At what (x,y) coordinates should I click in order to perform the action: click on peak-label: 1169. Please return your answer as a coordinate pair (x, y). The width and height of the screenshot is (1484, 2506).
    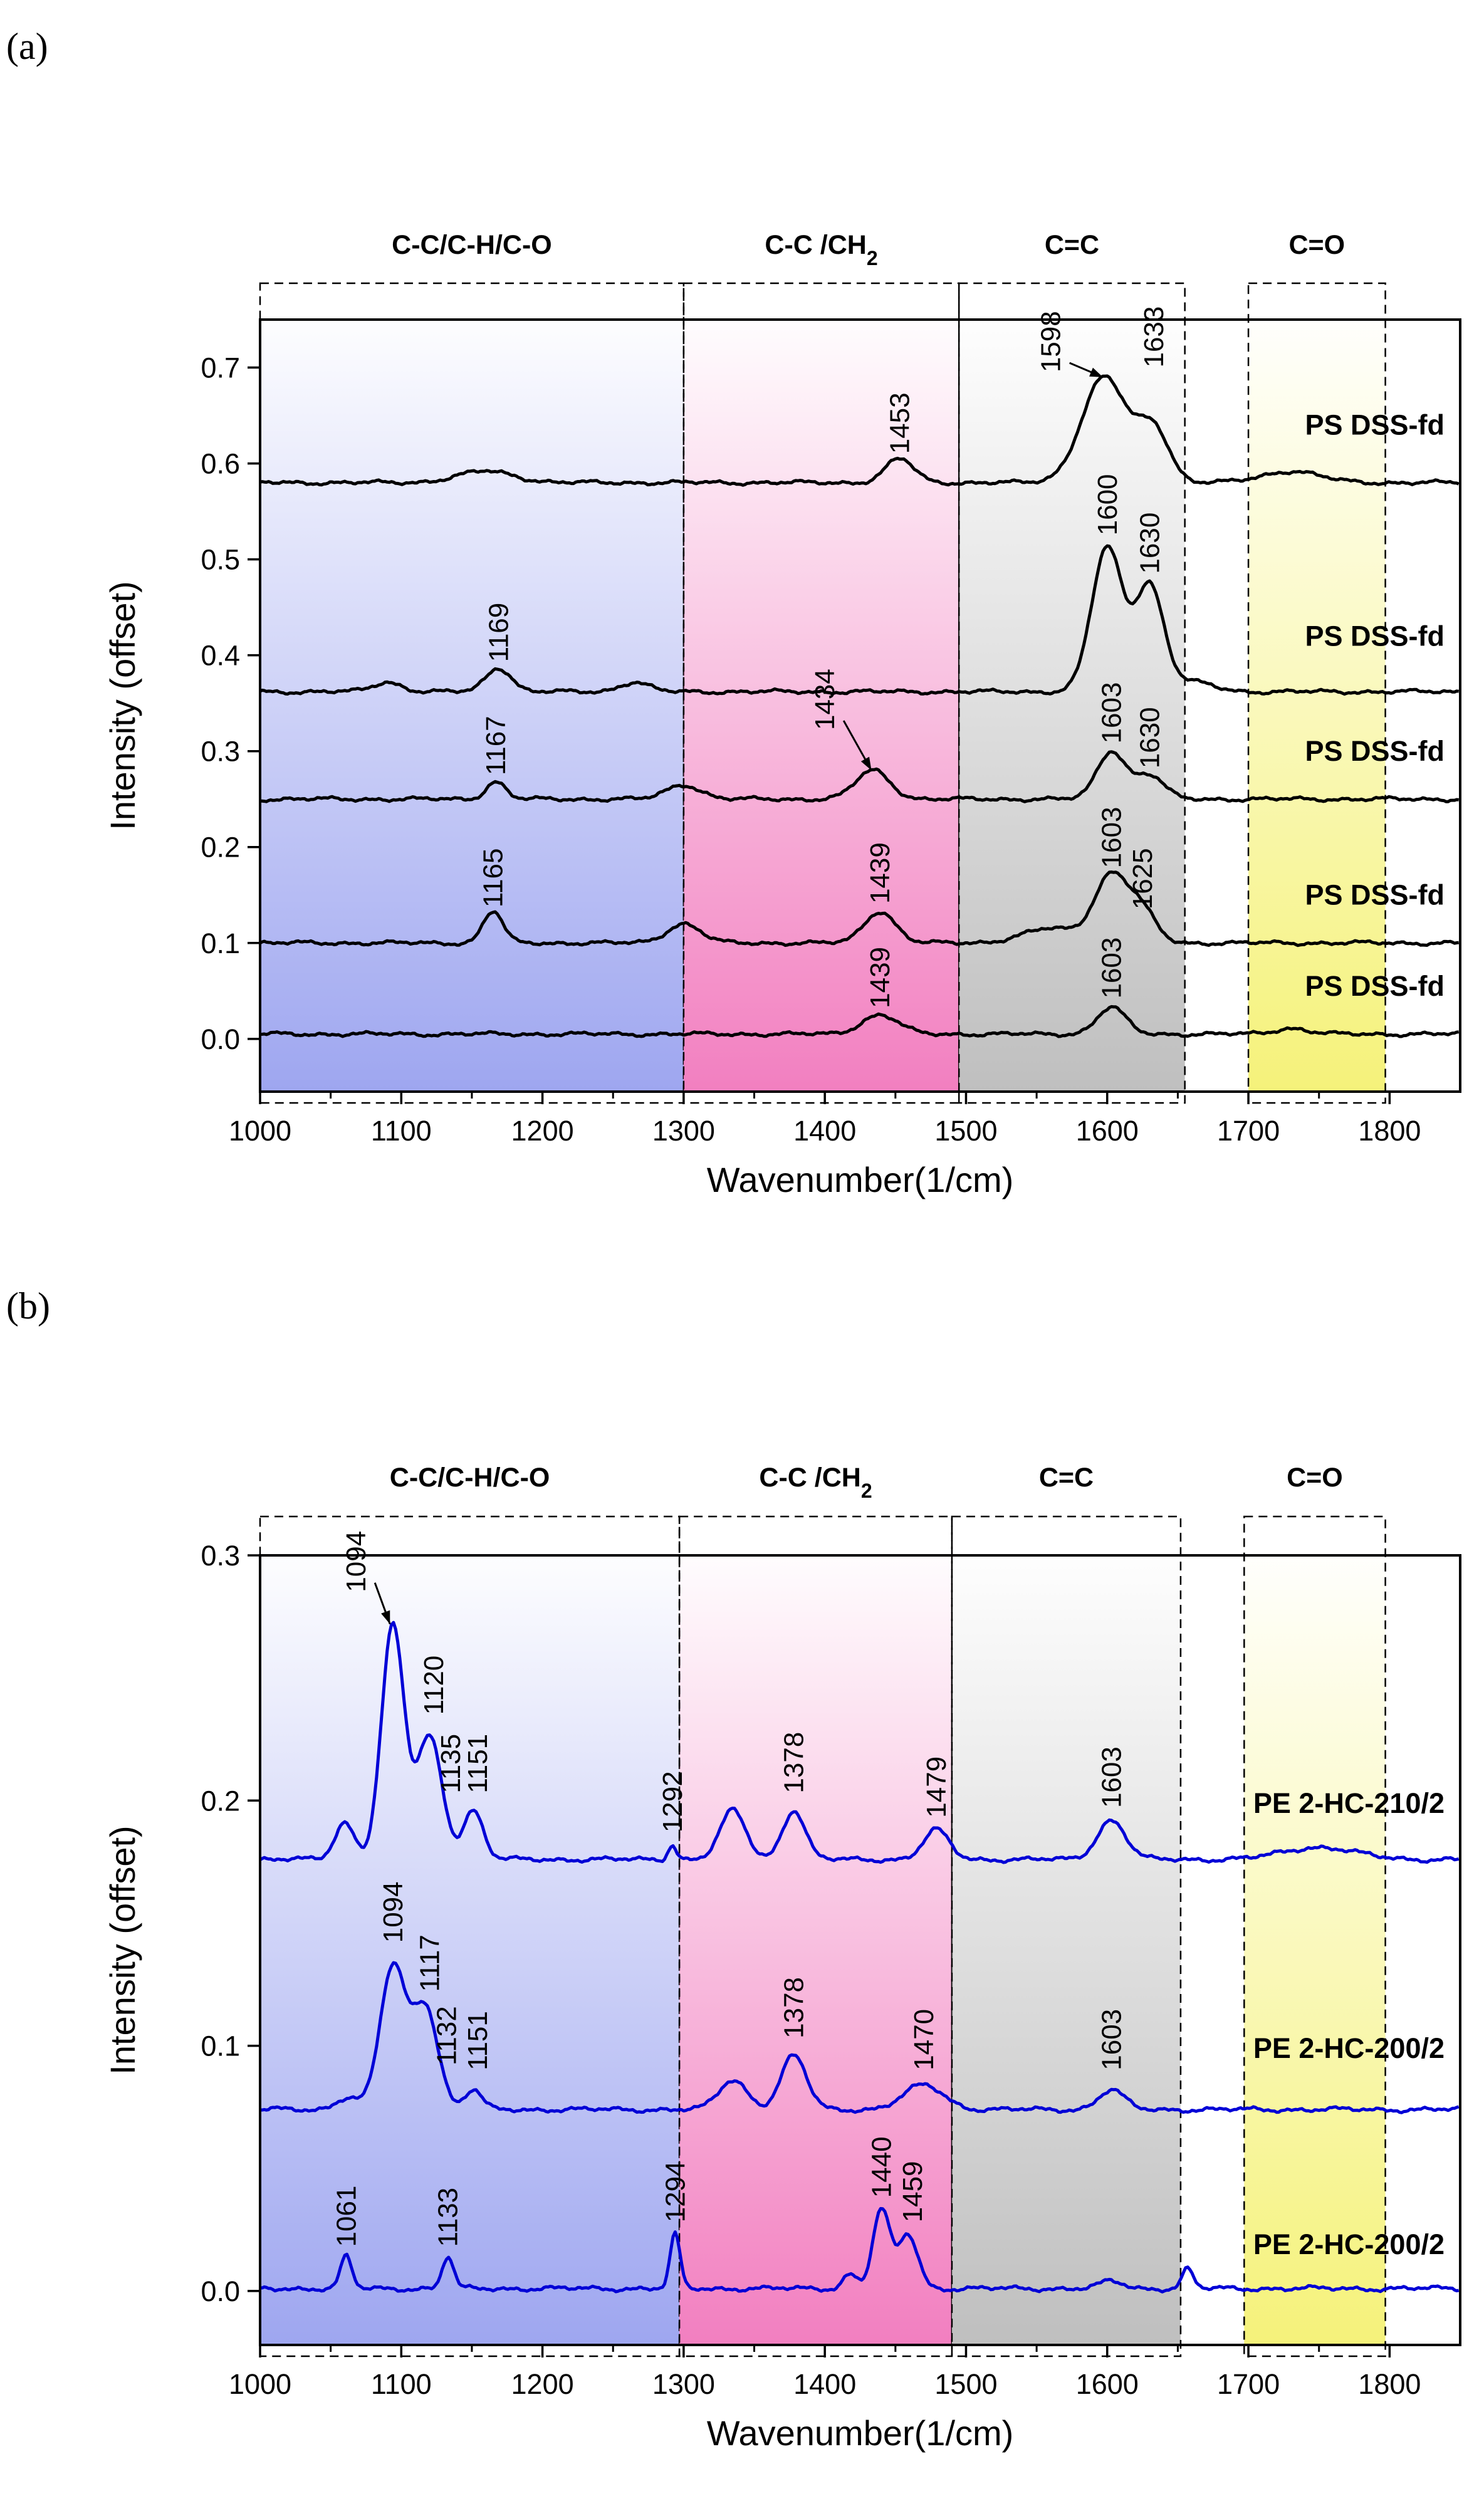
    Looking at the image, I should click on (499, 632).